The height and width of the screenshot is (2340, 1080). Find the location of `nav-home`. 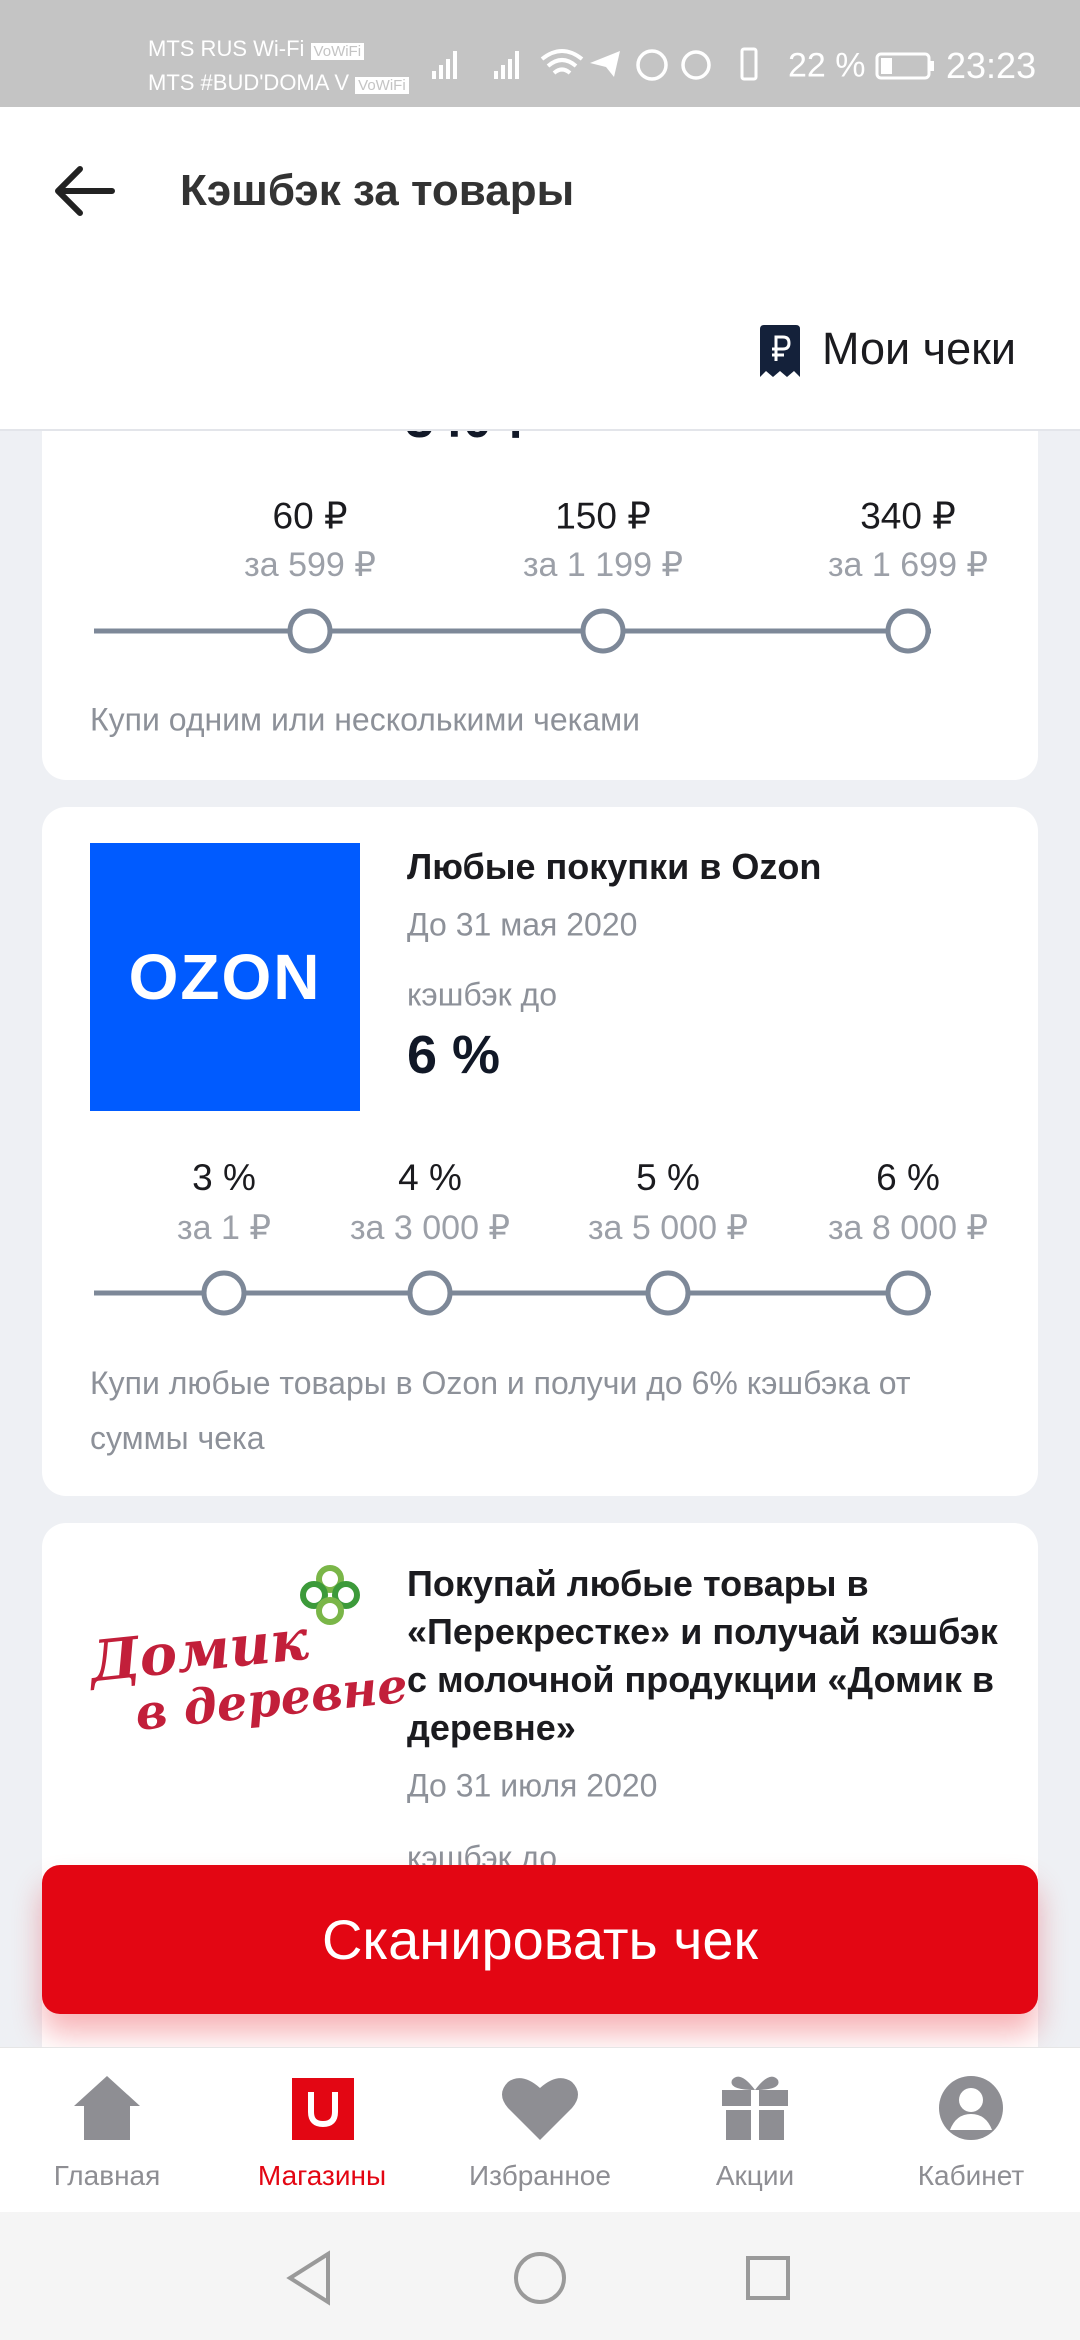

nav-home is located at coordinates (540, 2278).